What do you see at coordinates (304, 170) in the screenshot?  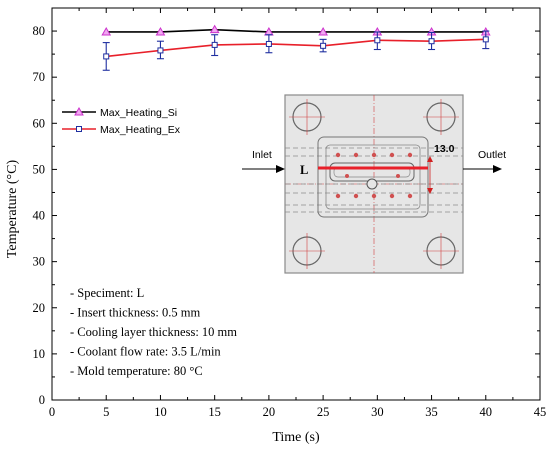 I see `specimen-label: L` at bounding box center [304, 170].